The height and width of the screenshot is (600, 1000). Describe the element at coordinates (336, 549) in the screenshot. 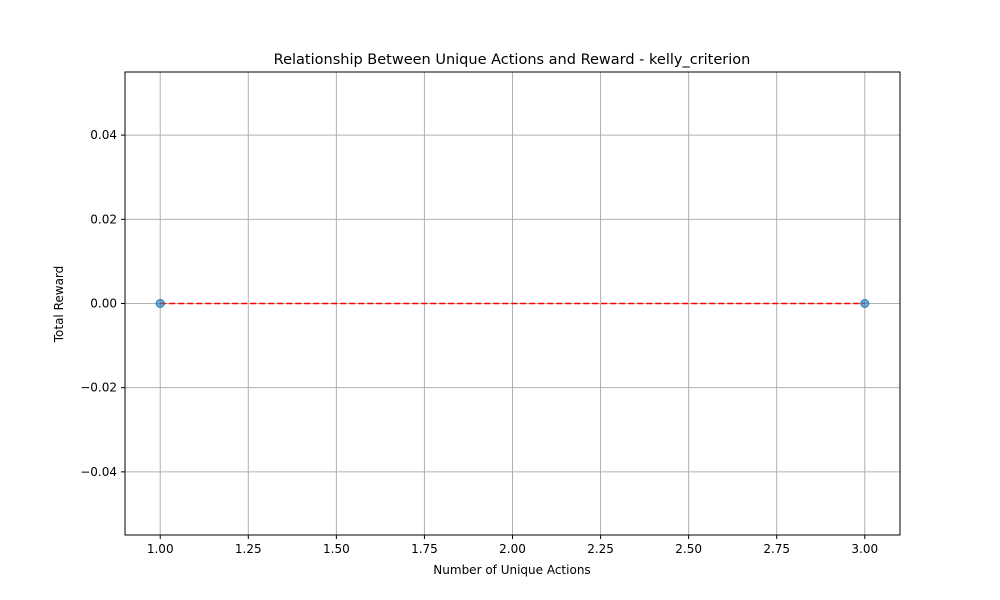

I see `x-tick-label: 1.50` at that location.